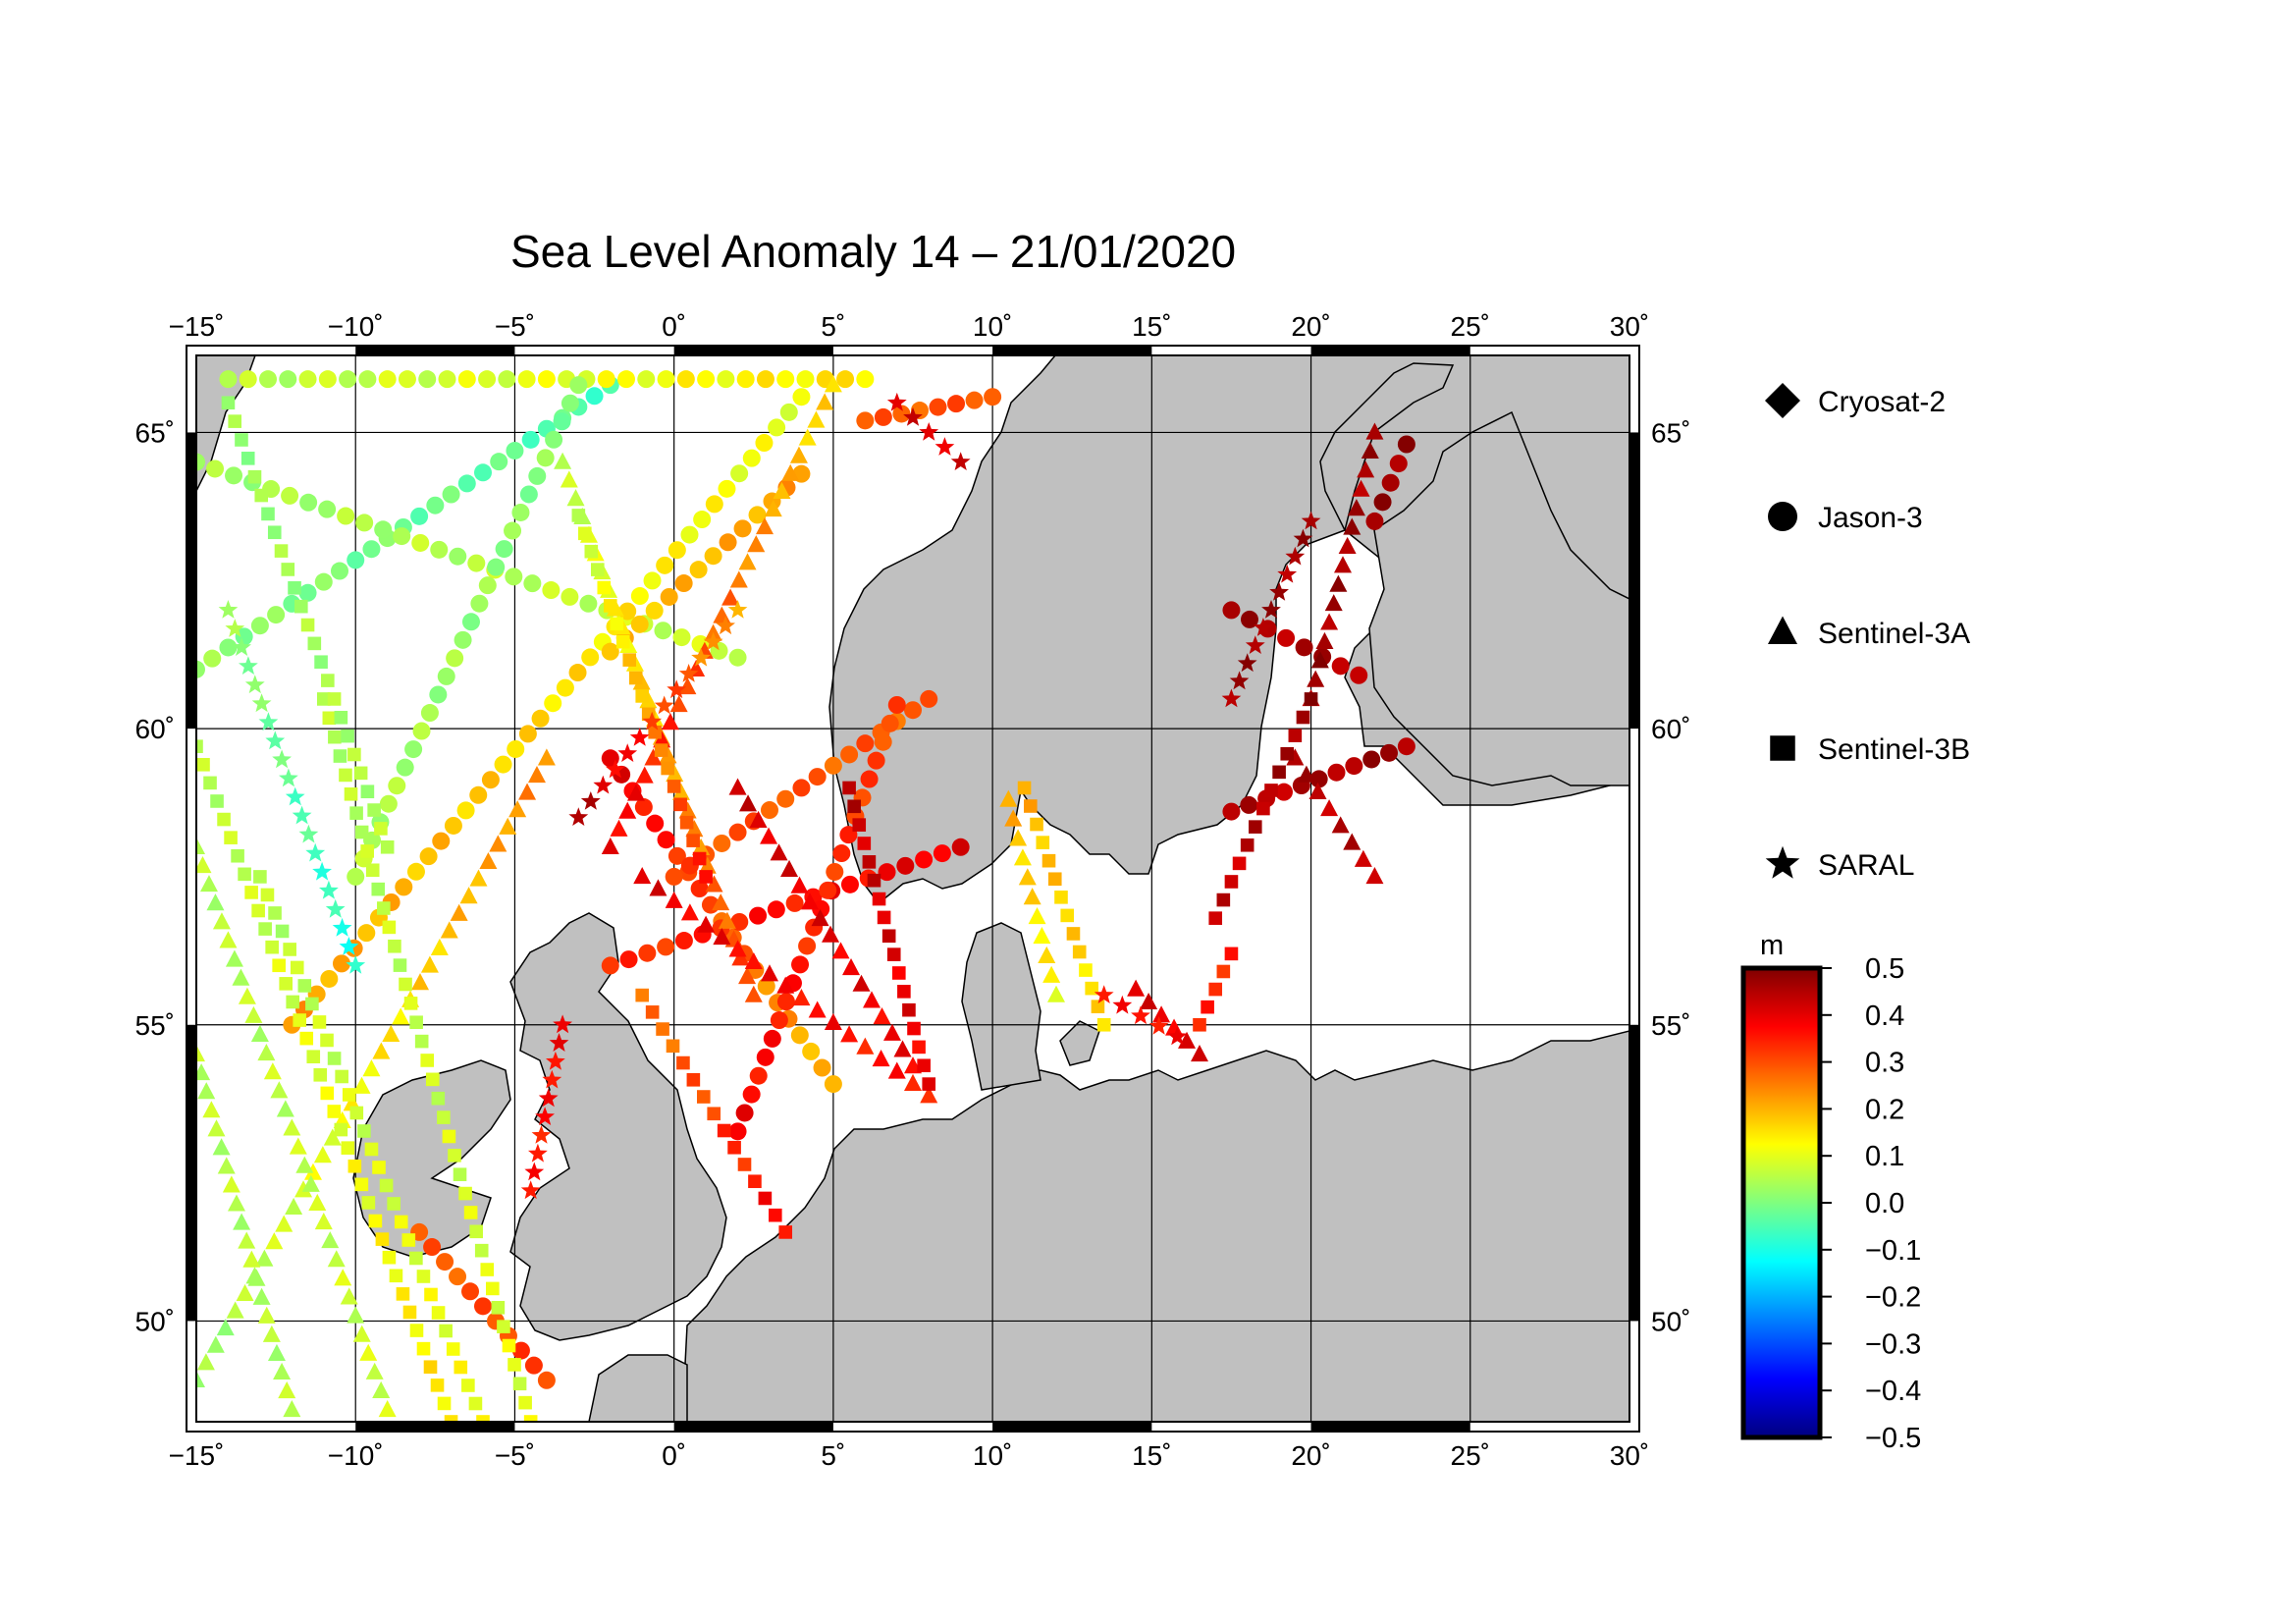  Describe the element at coordinates (1893, 1251) in the screenshot. I see `colorbar-tick-label: −0.1` at that location.